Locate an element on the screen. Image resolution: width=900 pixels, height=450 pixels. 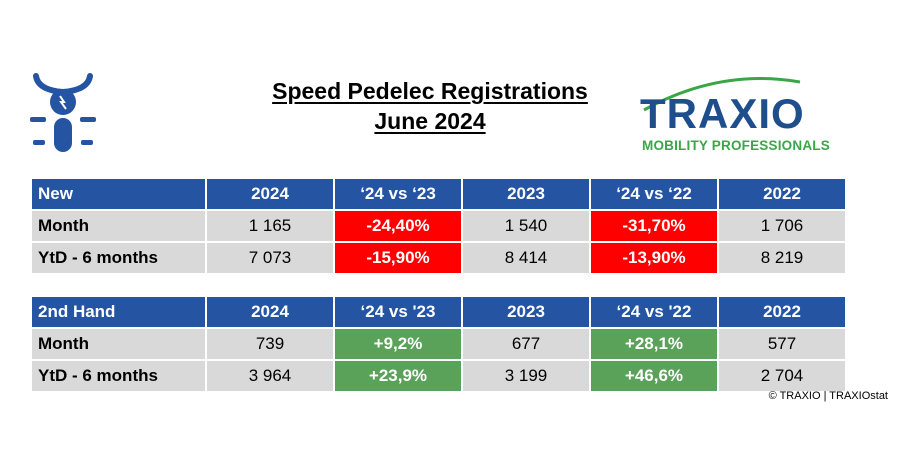
column-header-24-vs-22: ‘24 vs '22 is located at coordinates (654, 312).